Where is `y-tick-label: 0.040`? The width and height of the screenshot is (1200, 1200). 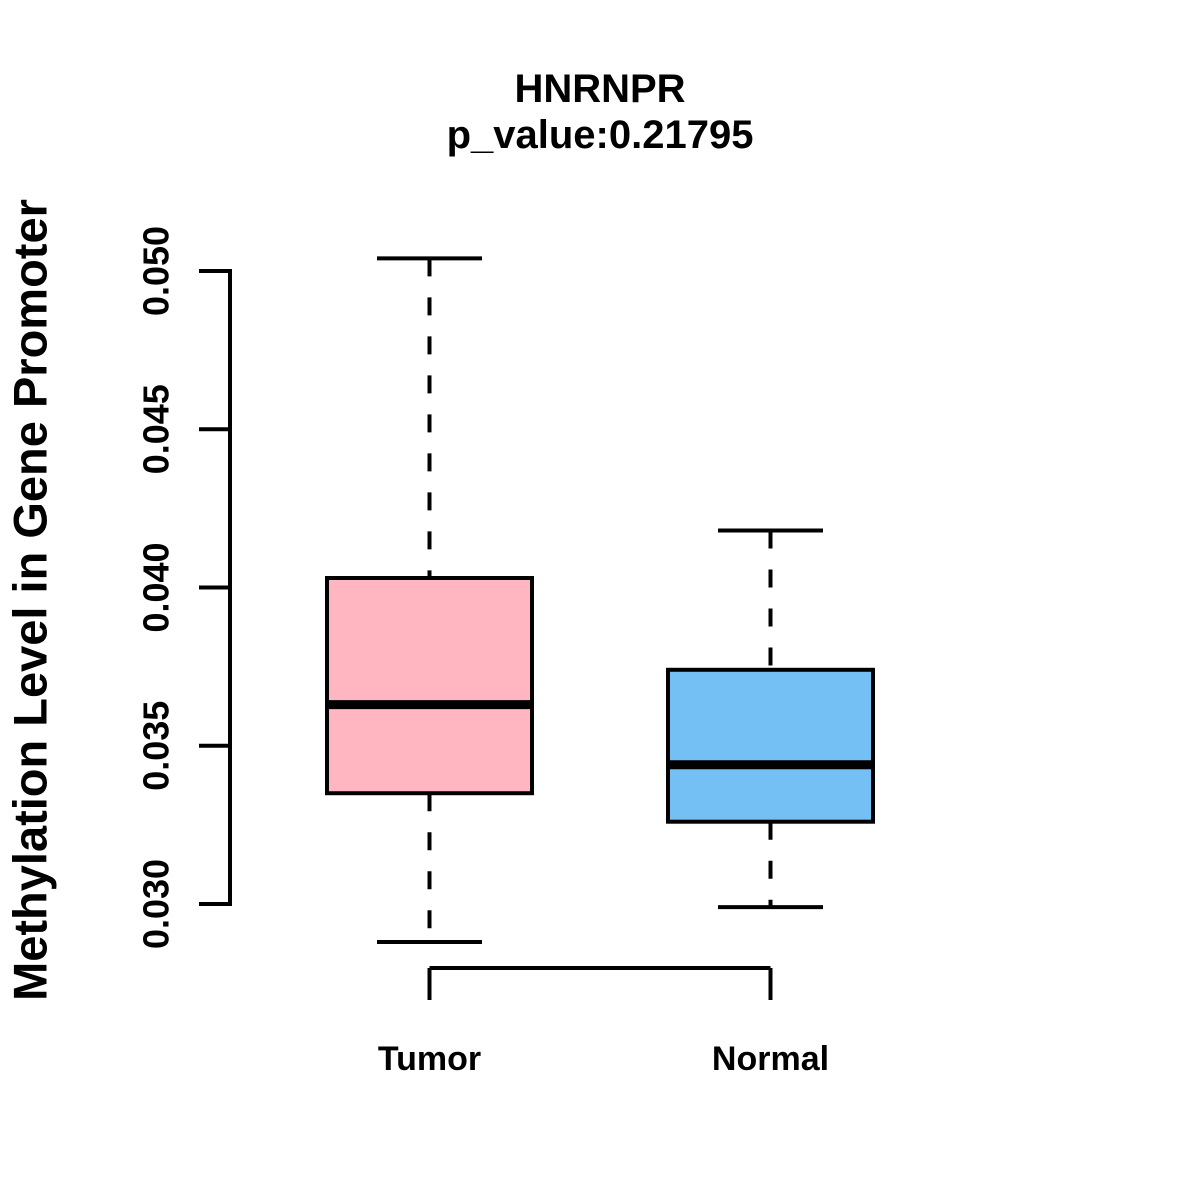
y-tick-label: 0.040 is located at coordinates (156, 587).